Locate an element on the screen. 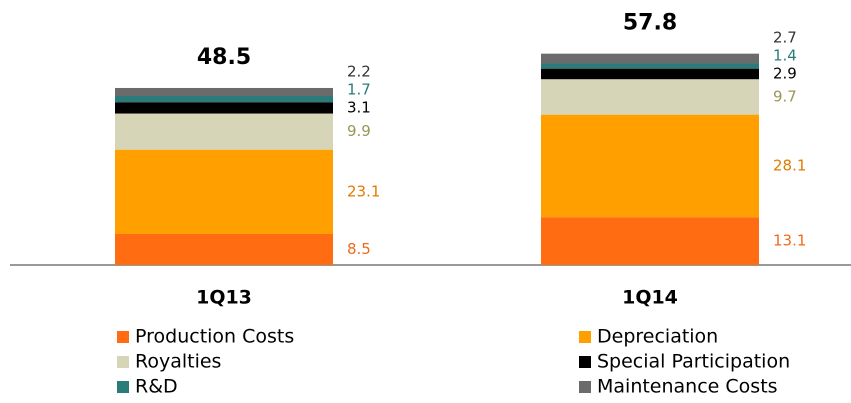 This screenshot has height=403, width=851. value-label: 1.4 is located at coordinates (785, 55).